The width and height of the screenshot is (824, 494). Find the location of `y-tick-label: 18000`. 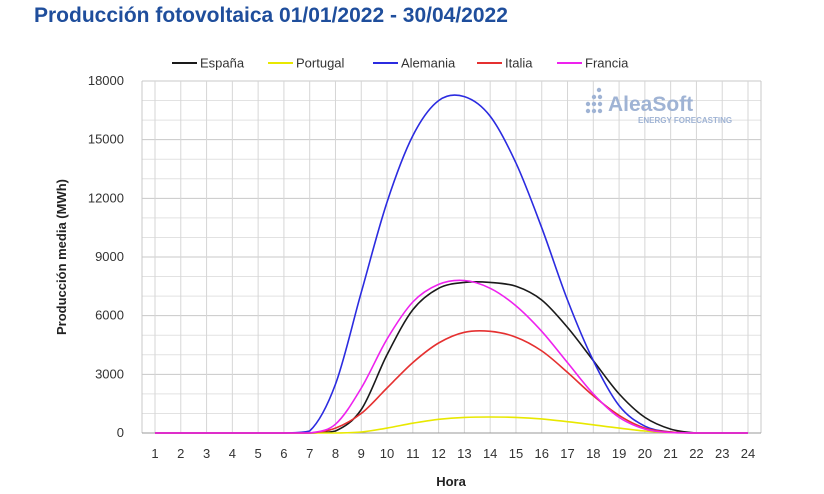

y-tick-label: 18000 is located at coordinates (106, 80).